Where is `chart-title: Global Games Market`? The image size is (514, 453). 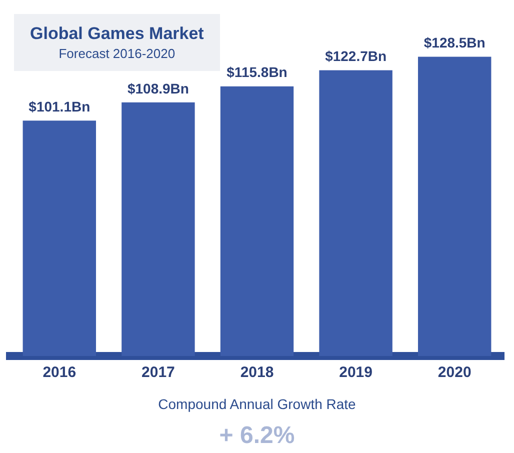
chart-title: Global Games Market is located at coordinates (117, 34).